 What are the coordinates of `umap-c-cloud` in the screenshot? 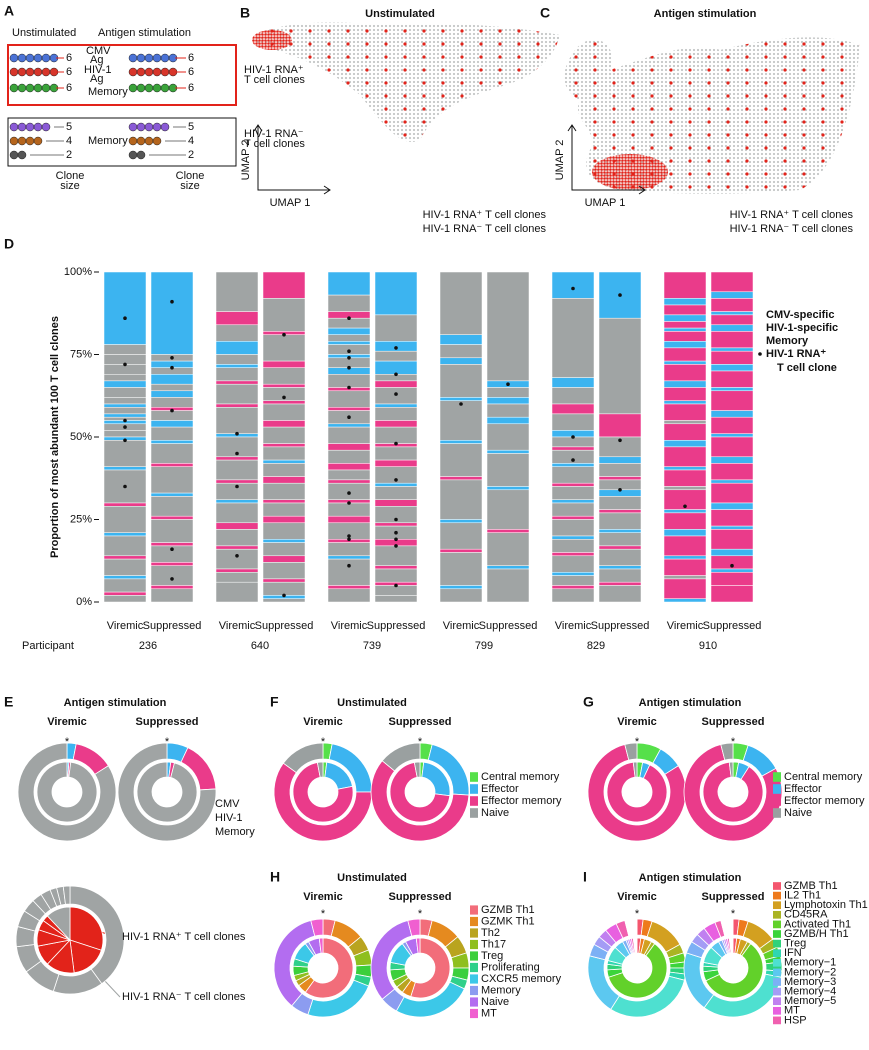 It's located at (712, 115).